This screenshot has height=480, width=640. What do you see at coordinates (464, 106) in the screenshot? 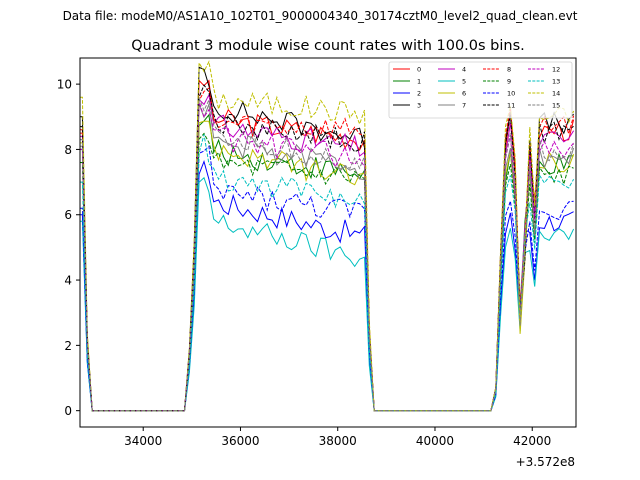
I see `legend-label: 7` at bounding box center [464, 106].